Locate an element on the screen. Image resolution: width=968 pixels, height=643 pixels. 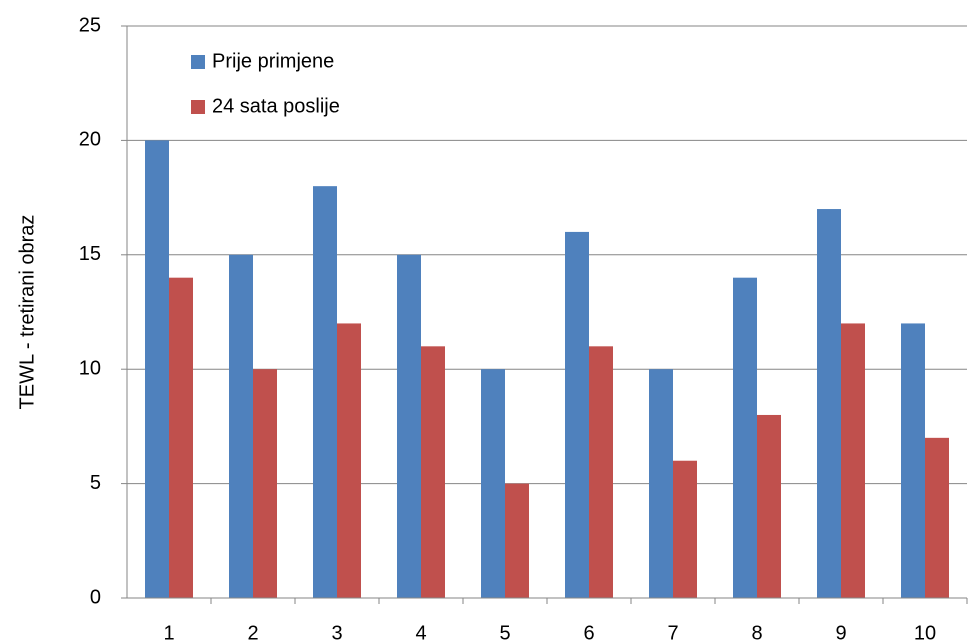
x-tick-label: 10 is located at coordinates (925, 632).